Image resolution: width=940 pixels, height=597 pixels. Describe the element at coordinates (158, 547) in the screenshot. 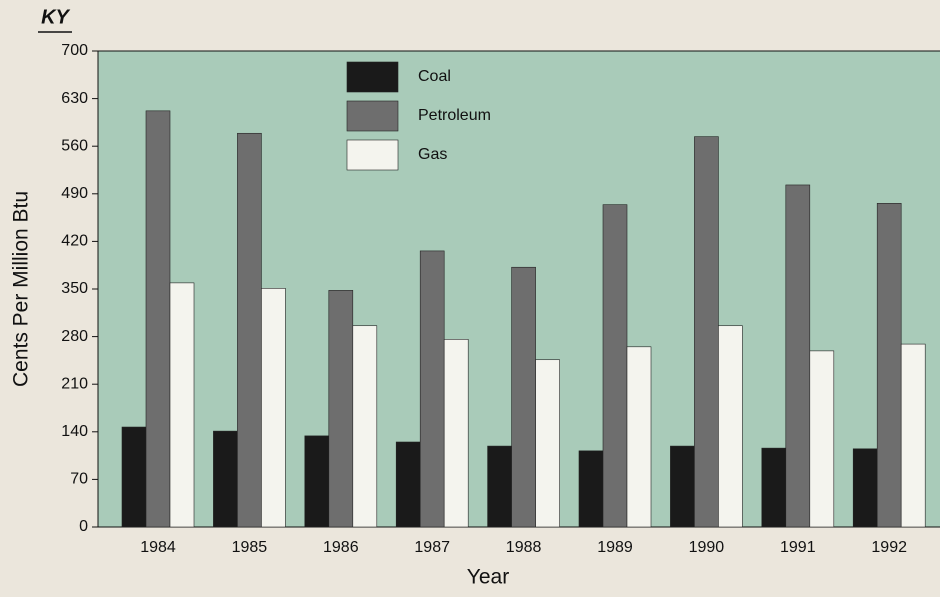

I see `x-tick-label: 1984` at that location.